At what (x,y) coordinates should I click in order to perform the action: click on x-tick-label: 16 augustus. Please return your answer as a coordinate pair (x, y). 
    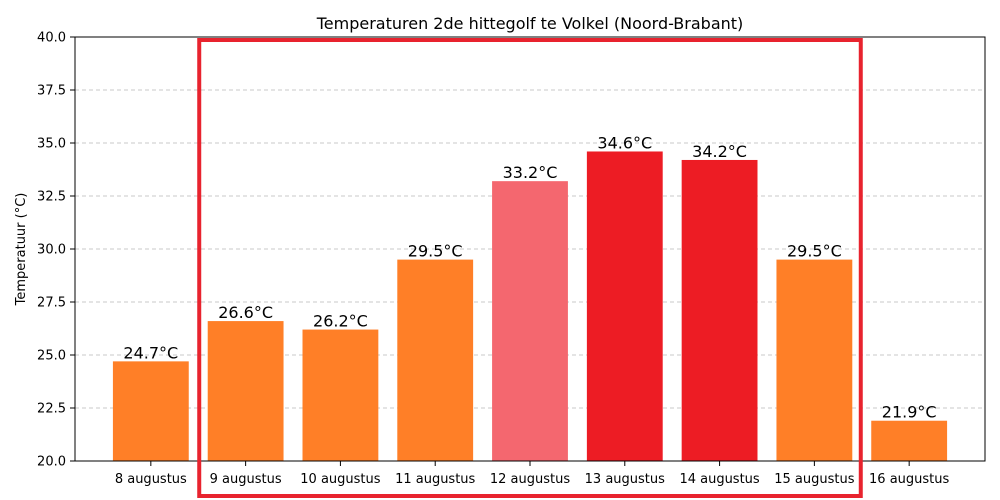
    Looking at the image, I should click on (909, 479).